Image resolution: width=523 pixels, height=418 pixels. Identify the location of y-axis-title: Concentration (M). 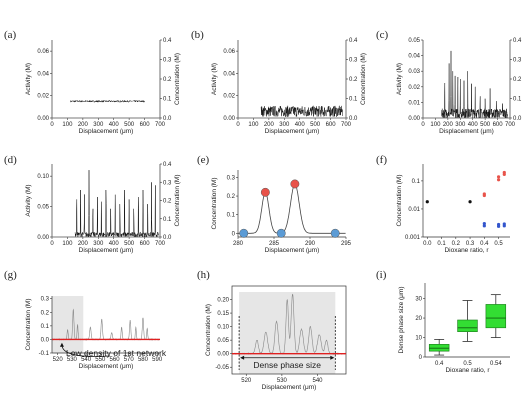
(208, 330).